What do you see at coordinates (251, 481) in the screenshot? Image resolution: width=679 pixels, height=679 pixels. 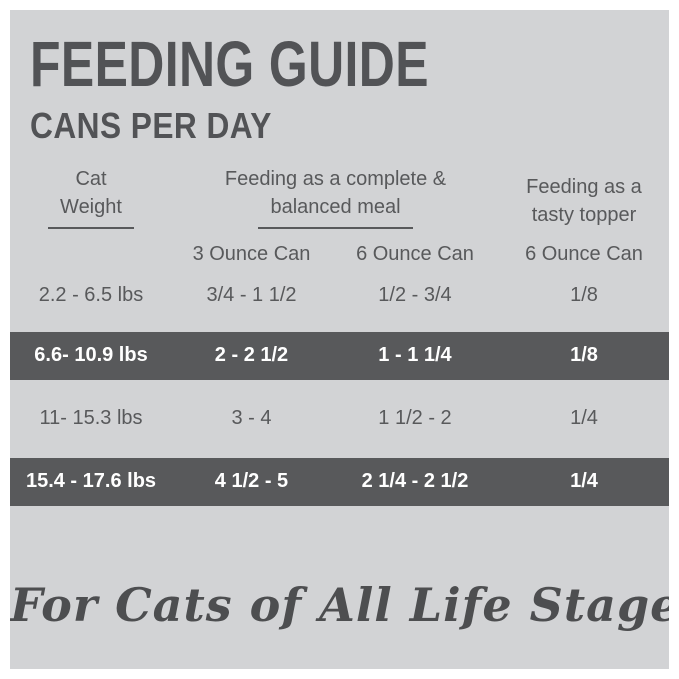 I see `cell-meal-3oz: 4 1/2 - 5` at bounding box center [251, 481].